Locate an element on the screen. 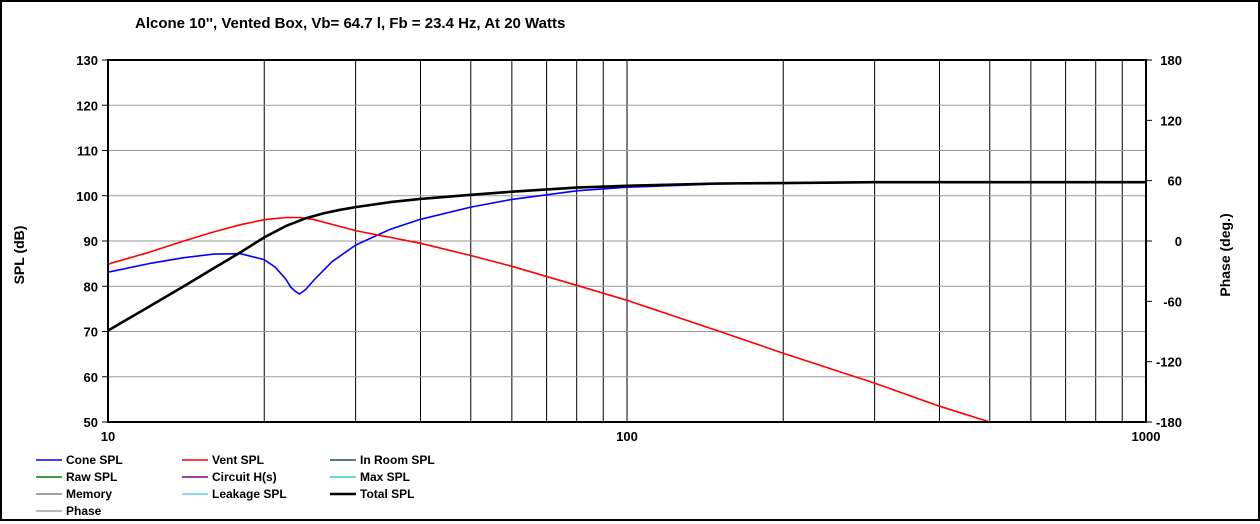 The height and width of the screenshot is (524, 1260). y-tick-label: 50 is located at coordinates (91, 422).